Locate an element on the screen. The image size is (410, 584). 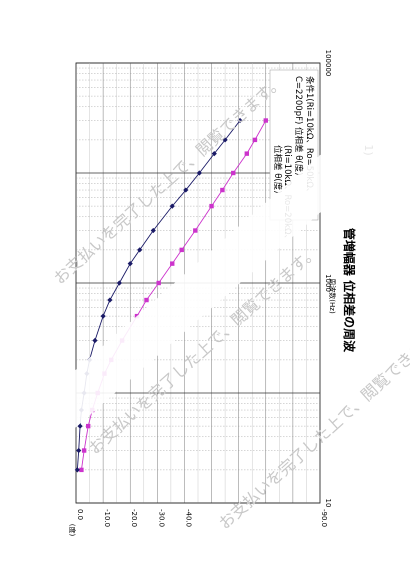
y-tick-label: -10.0 is located at coordinates (107, 518).